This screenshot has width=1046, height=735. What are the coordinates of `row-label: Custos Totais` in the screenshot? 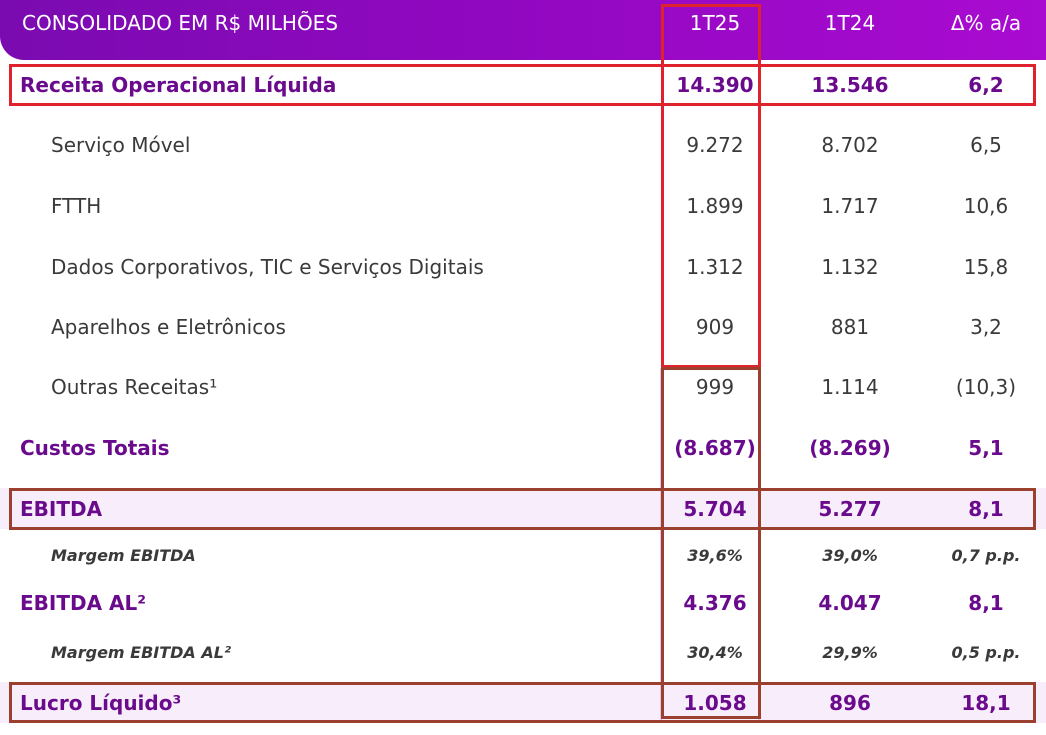 It's located at (95, 447).